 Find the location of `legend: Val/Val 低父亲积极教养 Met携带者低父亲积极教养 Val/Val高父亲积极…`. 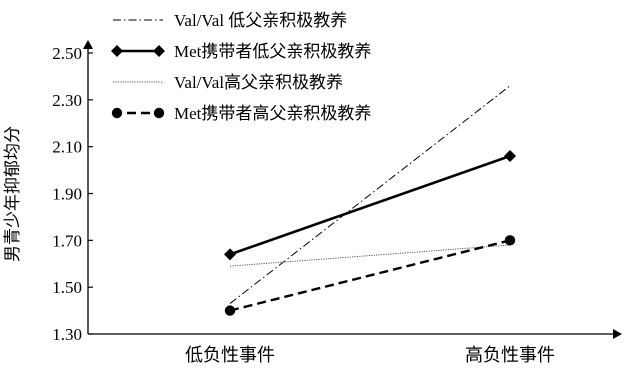

legend: Val/Val 低父亲积极教养 Met携带者低父亲积极教养 Val/Val高父亲积极… is located at coordinates (241, 67).